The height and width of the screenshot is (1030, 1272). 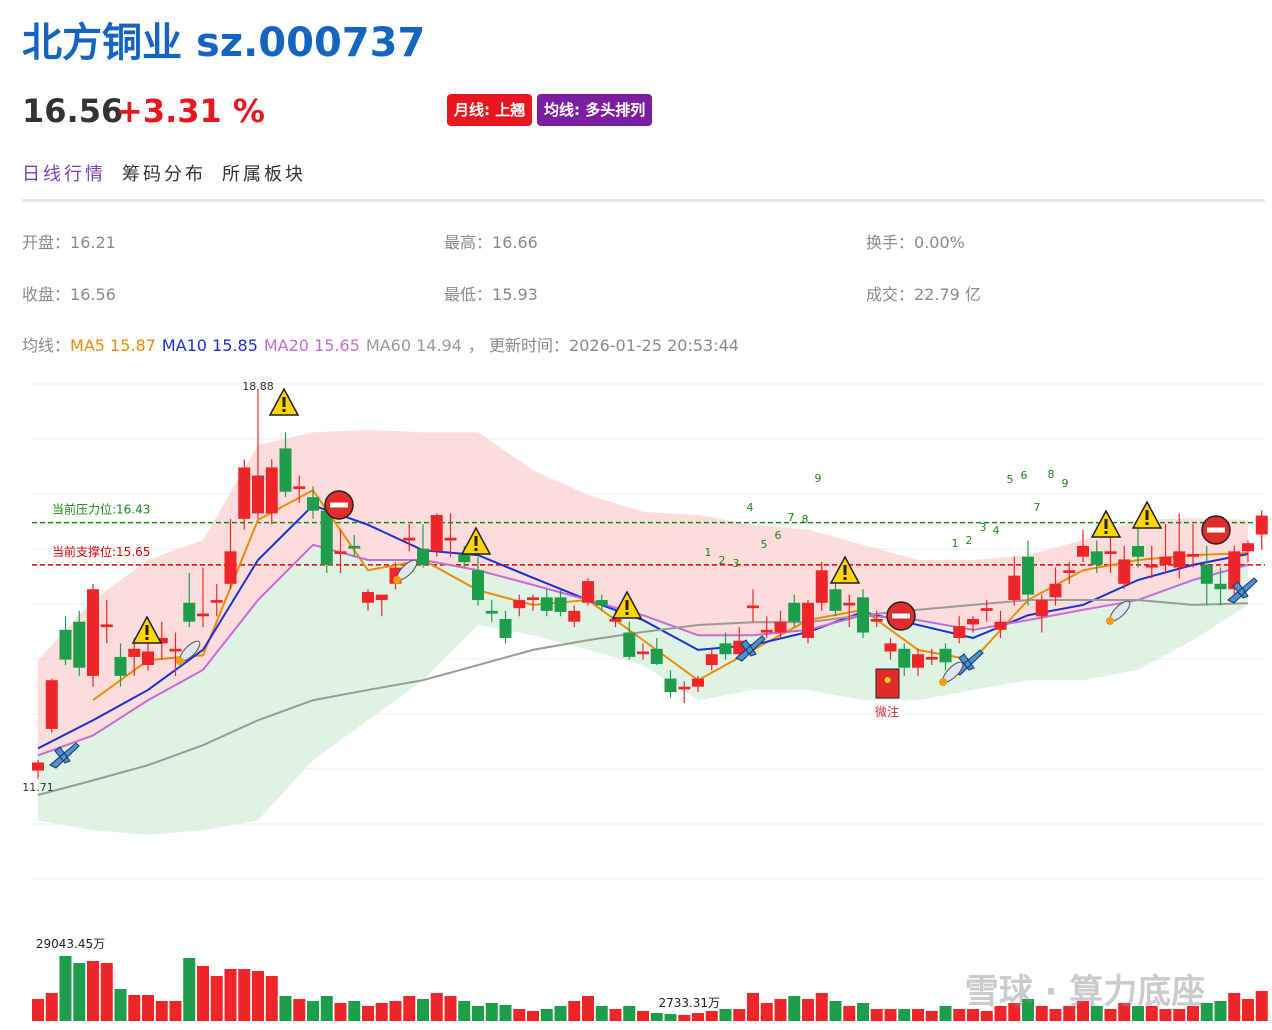 I want to click on update-label: 更新时间：, so click(x=529, y=345).